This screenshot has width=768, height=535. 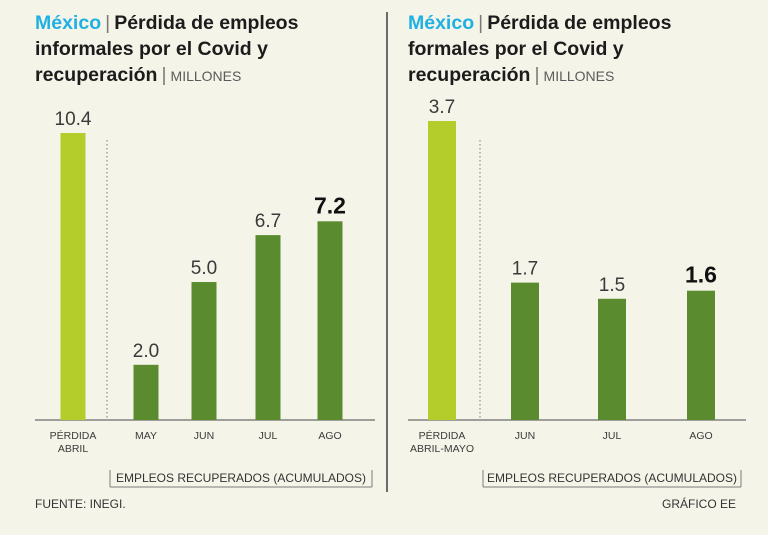 I want to click on tick-label: PÉRDIDA ABRIL, so click(x=73, y=442).